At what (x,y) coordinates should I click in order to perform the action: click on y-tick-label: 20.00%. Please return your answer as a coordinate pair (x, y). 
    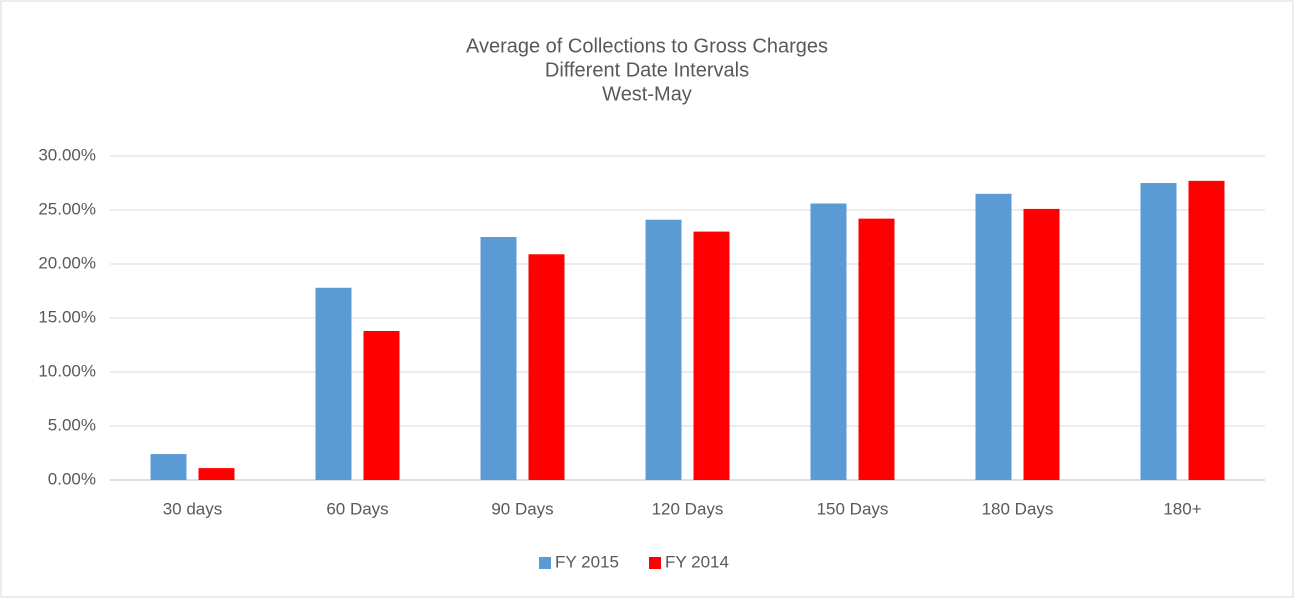
    Looking at the image, I should click on (67, 262).